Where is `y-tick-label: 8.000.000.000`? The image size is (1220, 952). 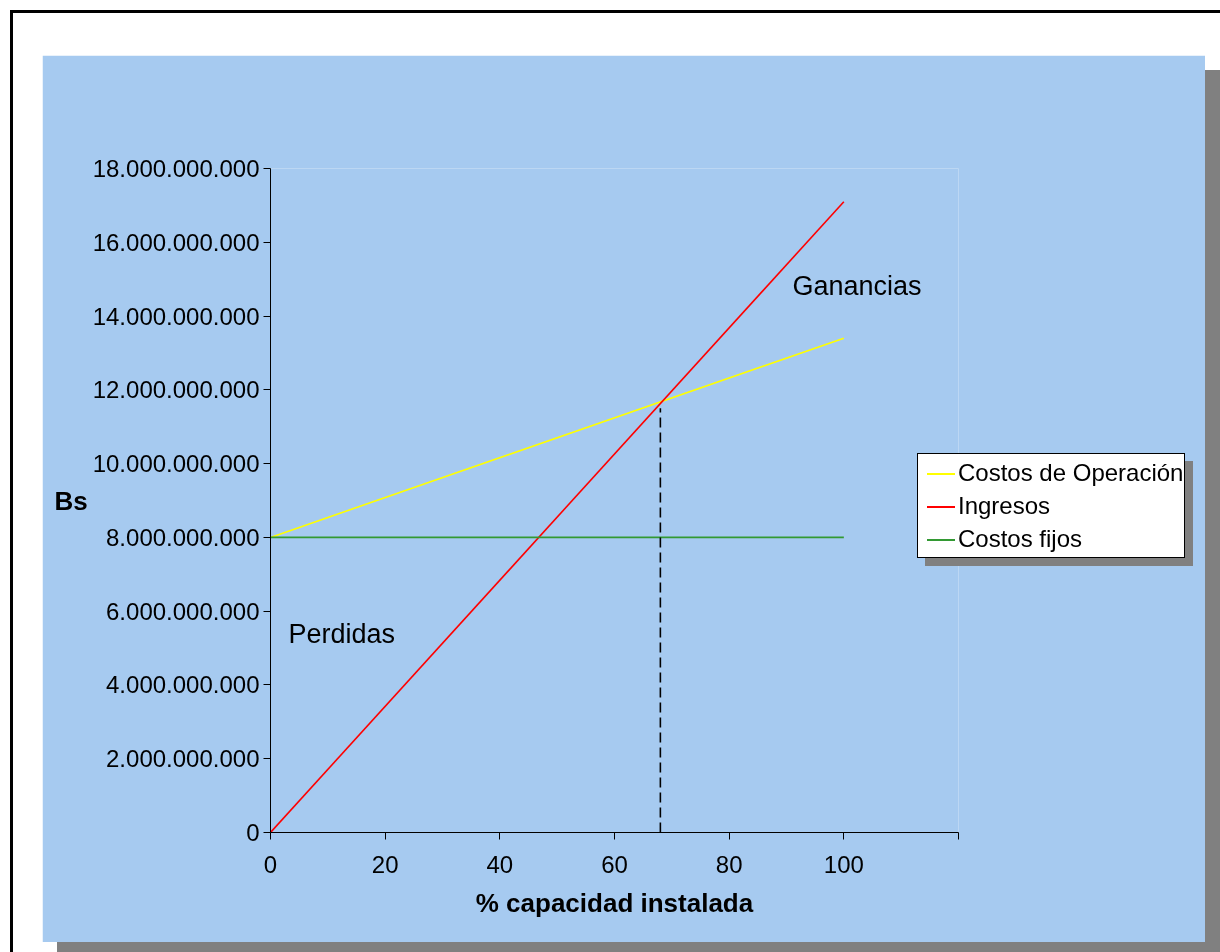 y-tick-label: 8.000.000.000 is located at coordinates (183, 537).